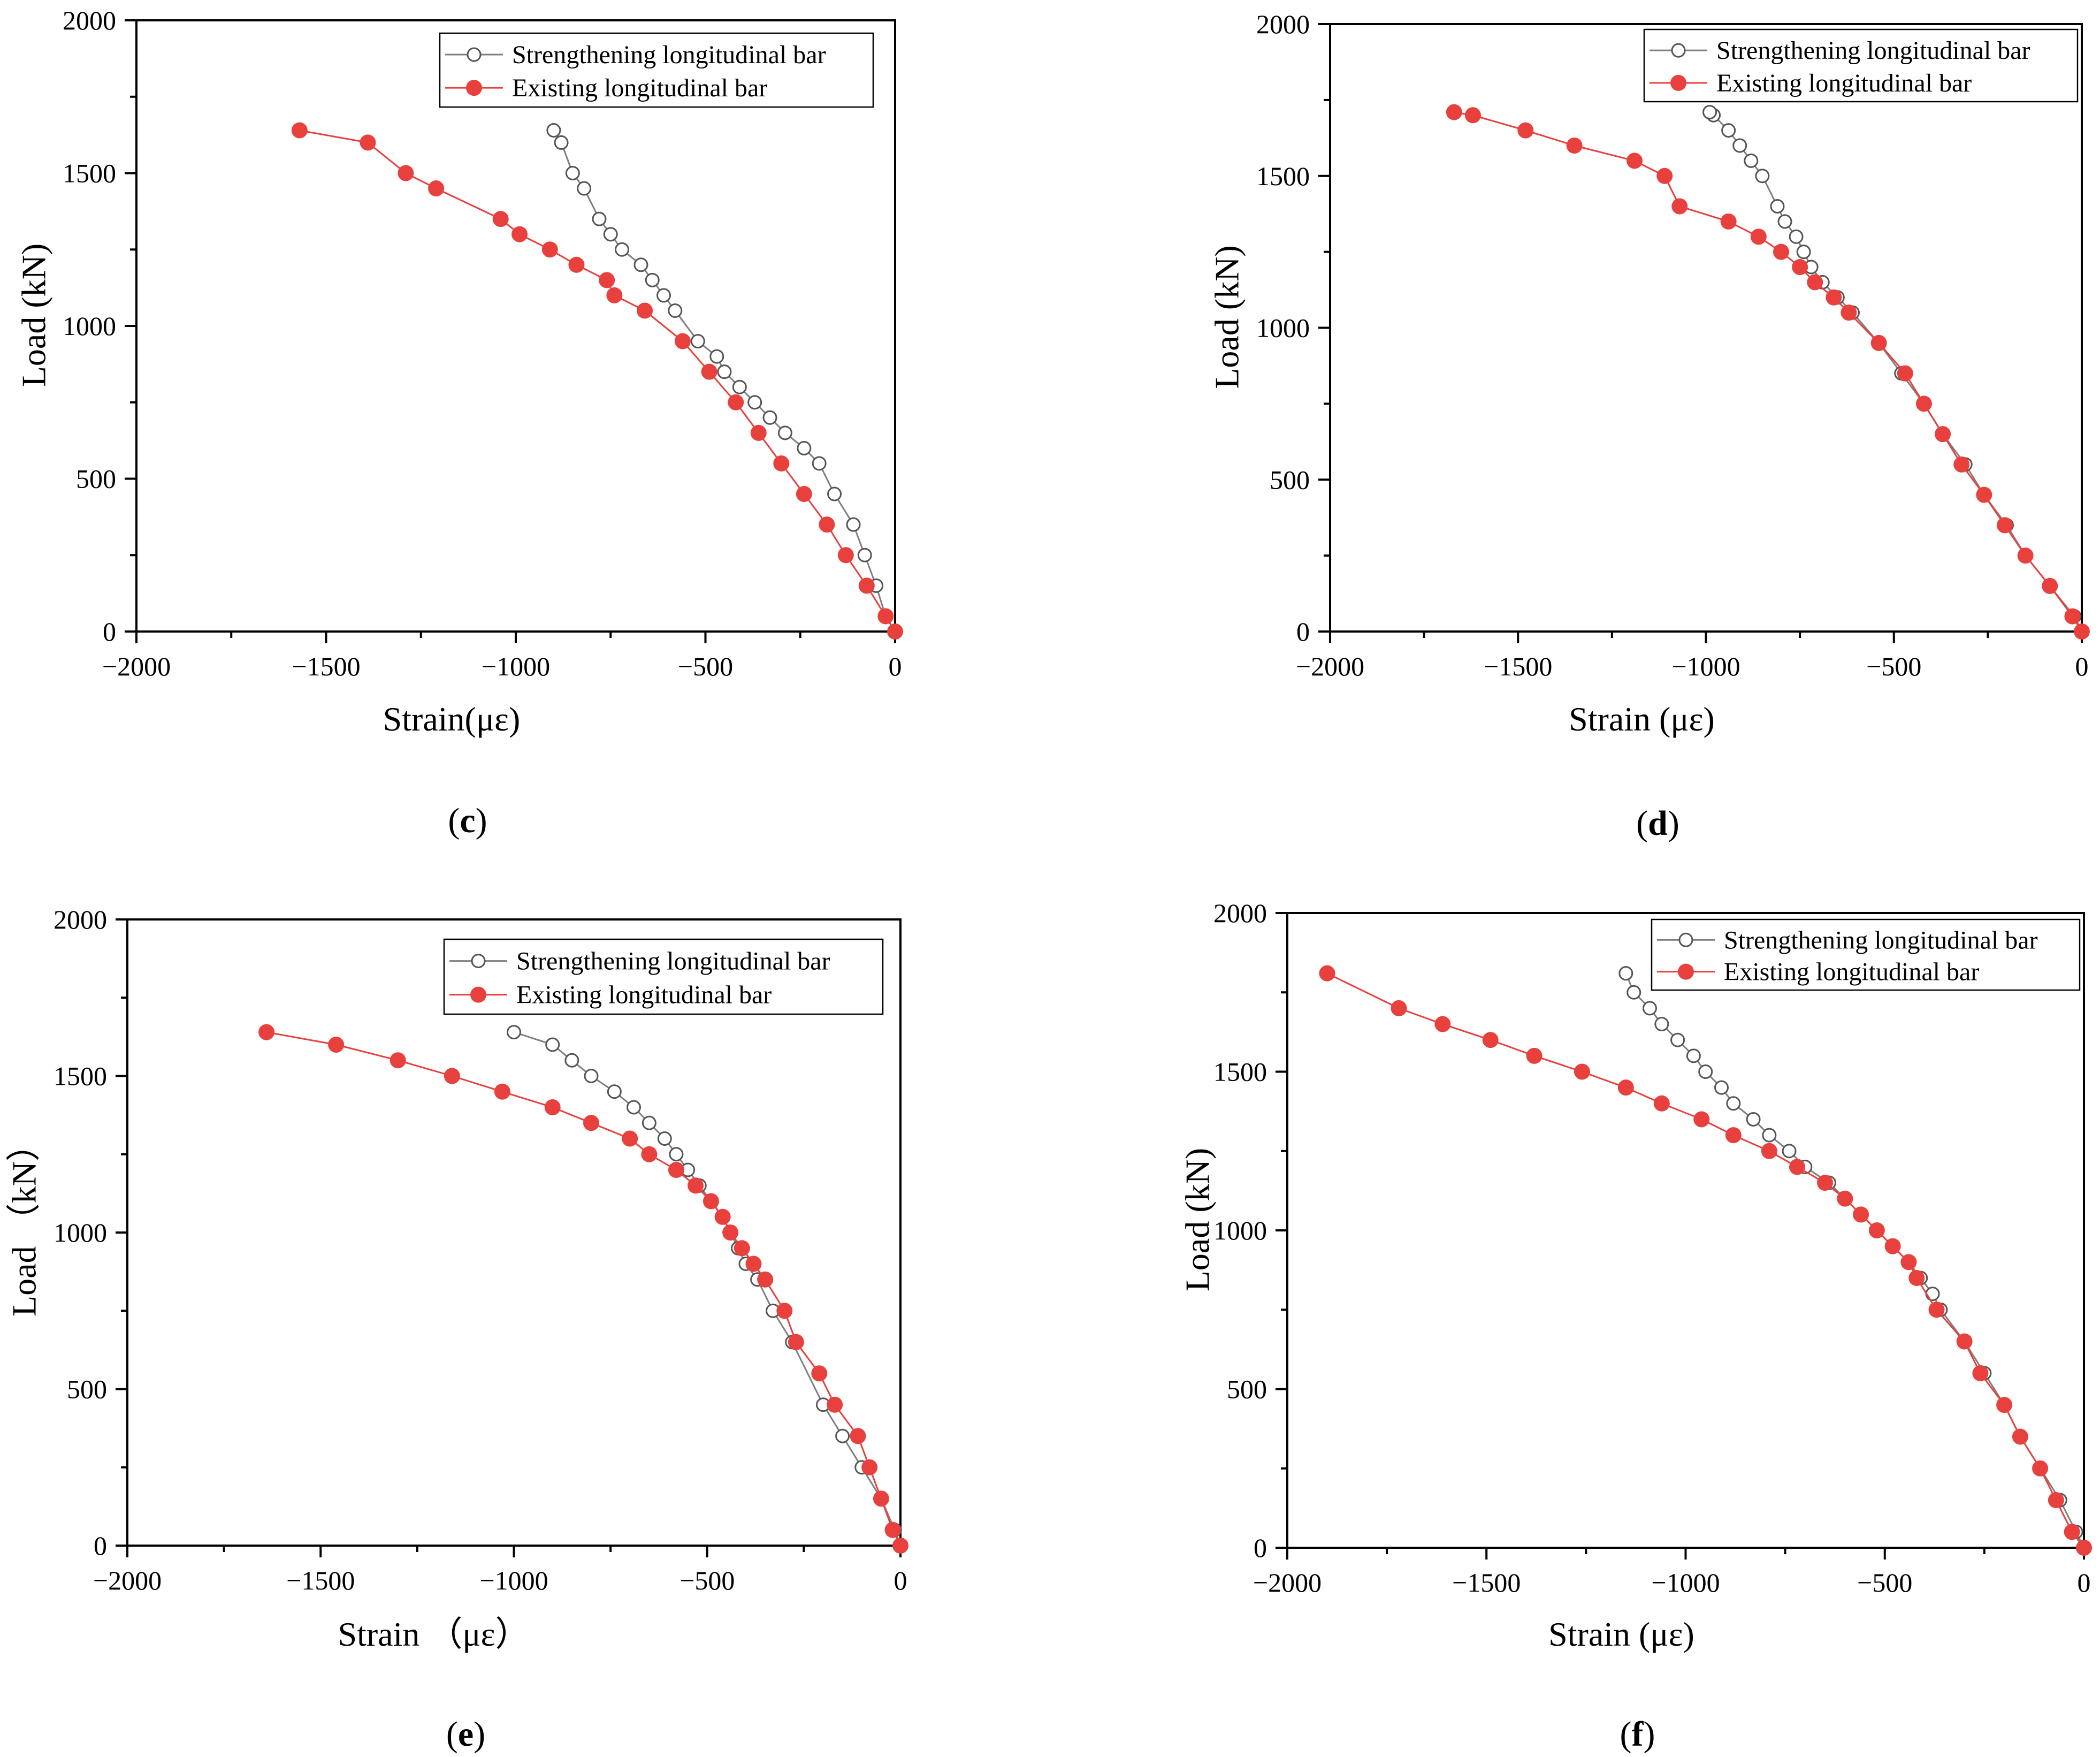  Describe the element at coordinates (1637, 1734) in the screenshot. I see `panel-label: (f)` at that location.